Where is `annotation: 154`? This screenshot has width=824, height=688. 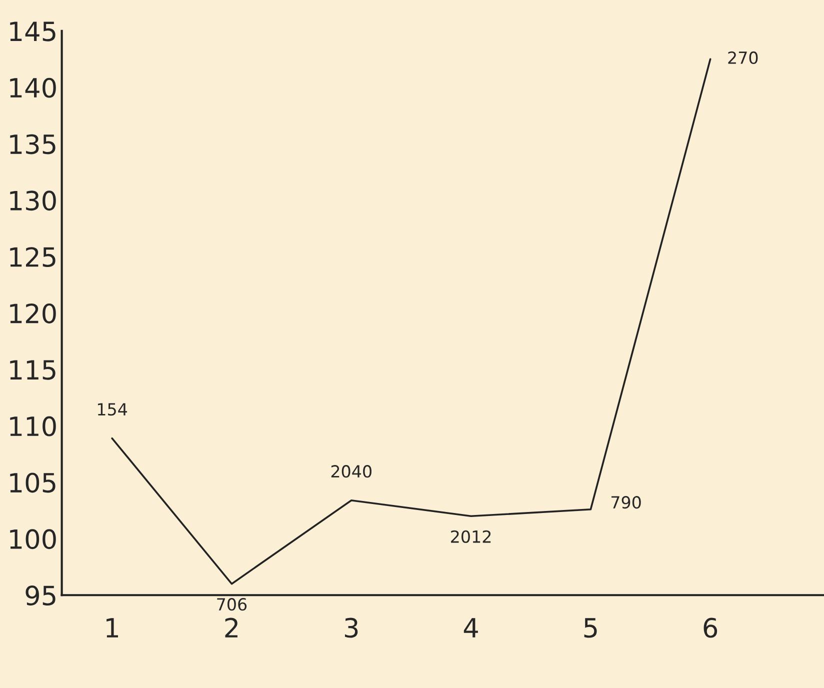 annotation: 154 is located at coordinates (113, 409).